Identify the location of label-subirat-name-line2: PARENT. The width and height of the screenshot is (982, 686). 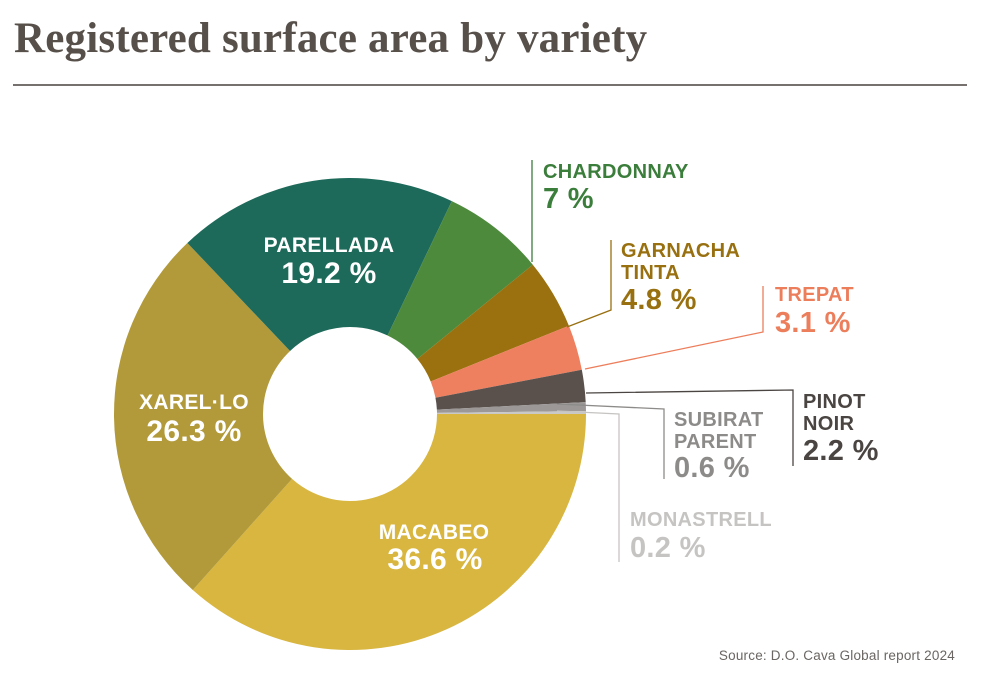
(715, 442).